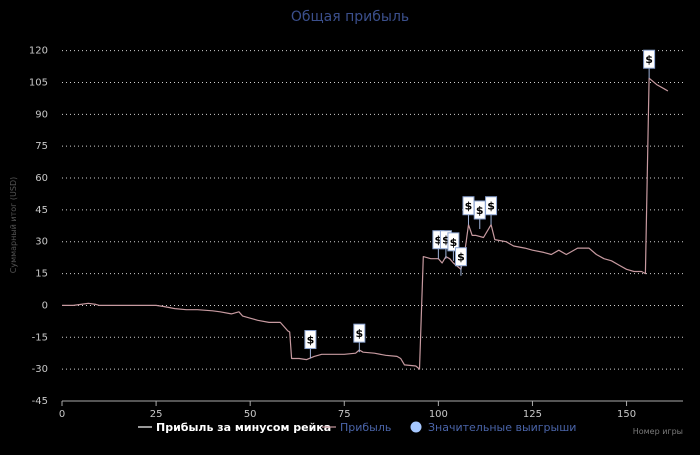  What do you see at coordinates (658, 431) in the screenshot?
I see `x-axis-label: Номер игры` at bounding box center [658, 431].